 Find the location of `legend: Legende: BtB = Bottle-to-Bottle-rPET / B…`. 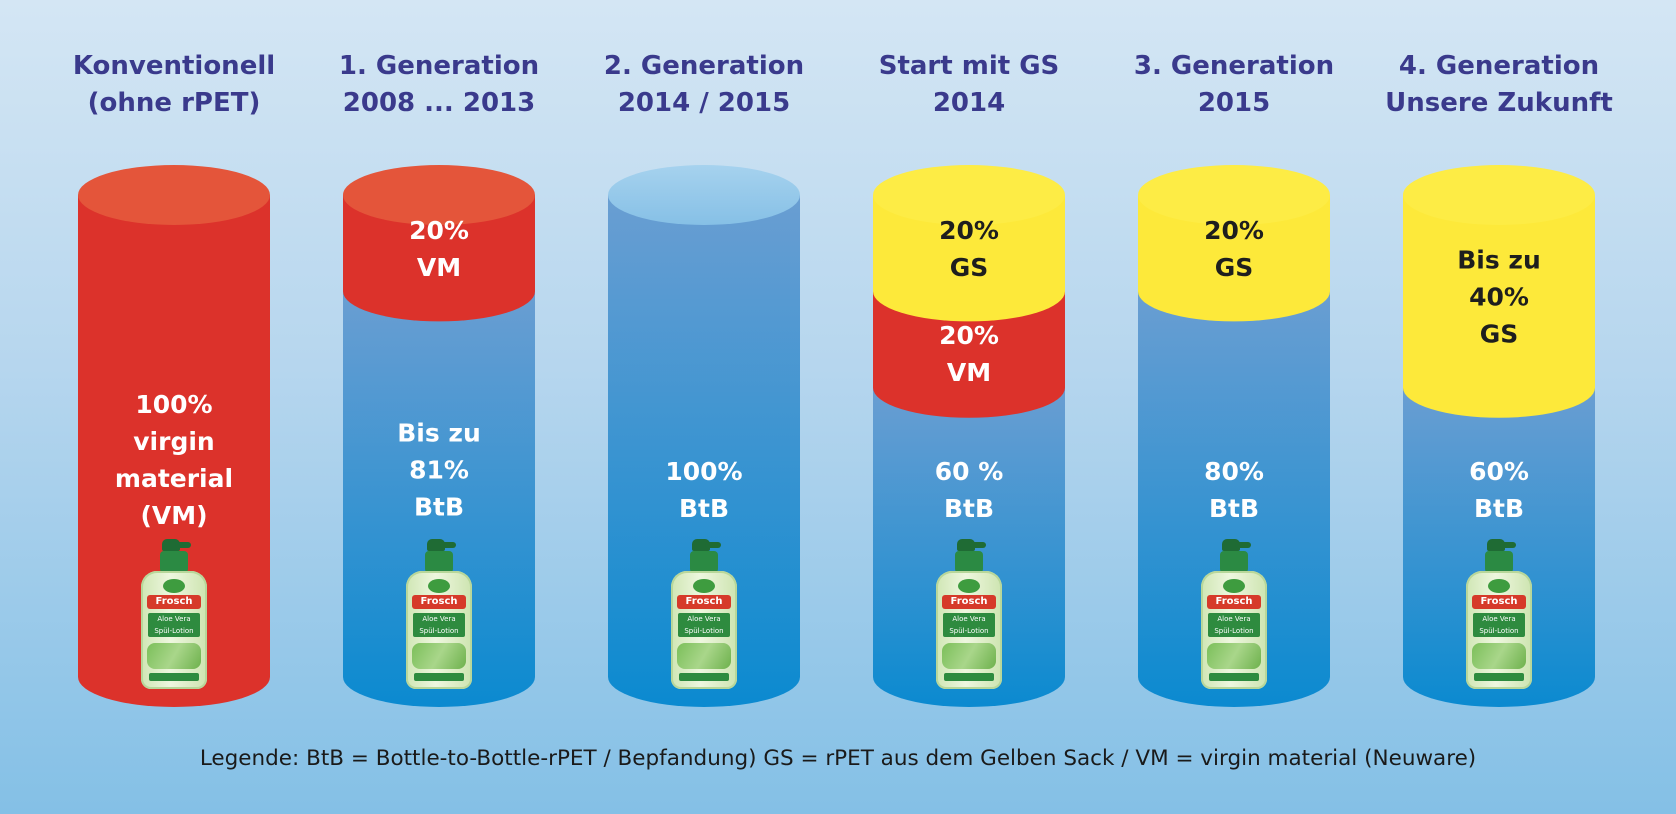

legend: Legende: BtB = Bottle-to-Bottle-rPET / B… is located at coordinates (838, 758).